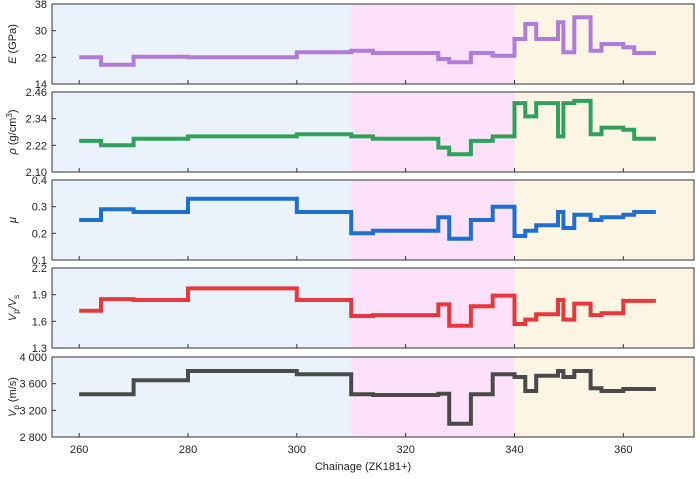 Image resolution: width=700 pixels, height=479 pixels. Describe the element at coordinates (79, 450) in the screenshot. I see `x-tick-label: 260` at that location.